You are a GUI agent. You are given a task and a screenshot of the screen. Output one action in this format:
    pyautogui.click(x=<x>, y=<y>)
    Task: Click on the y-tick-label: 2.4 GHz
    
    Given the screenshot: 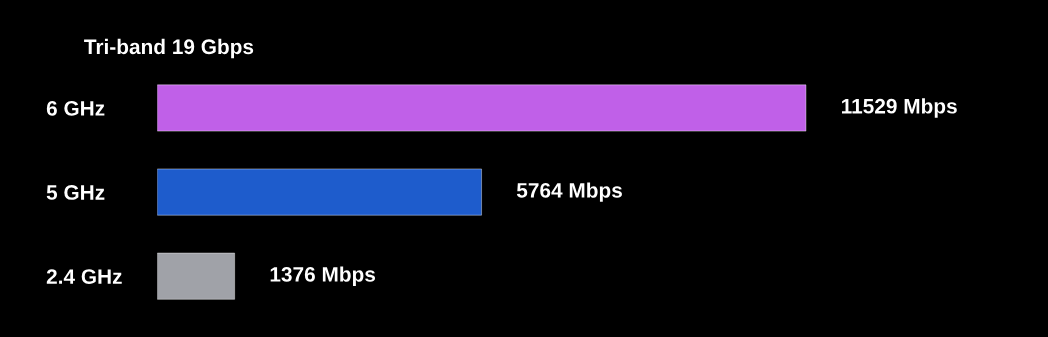 What is the action you would take?
    pyautogui.click(x=84, y=276)
    